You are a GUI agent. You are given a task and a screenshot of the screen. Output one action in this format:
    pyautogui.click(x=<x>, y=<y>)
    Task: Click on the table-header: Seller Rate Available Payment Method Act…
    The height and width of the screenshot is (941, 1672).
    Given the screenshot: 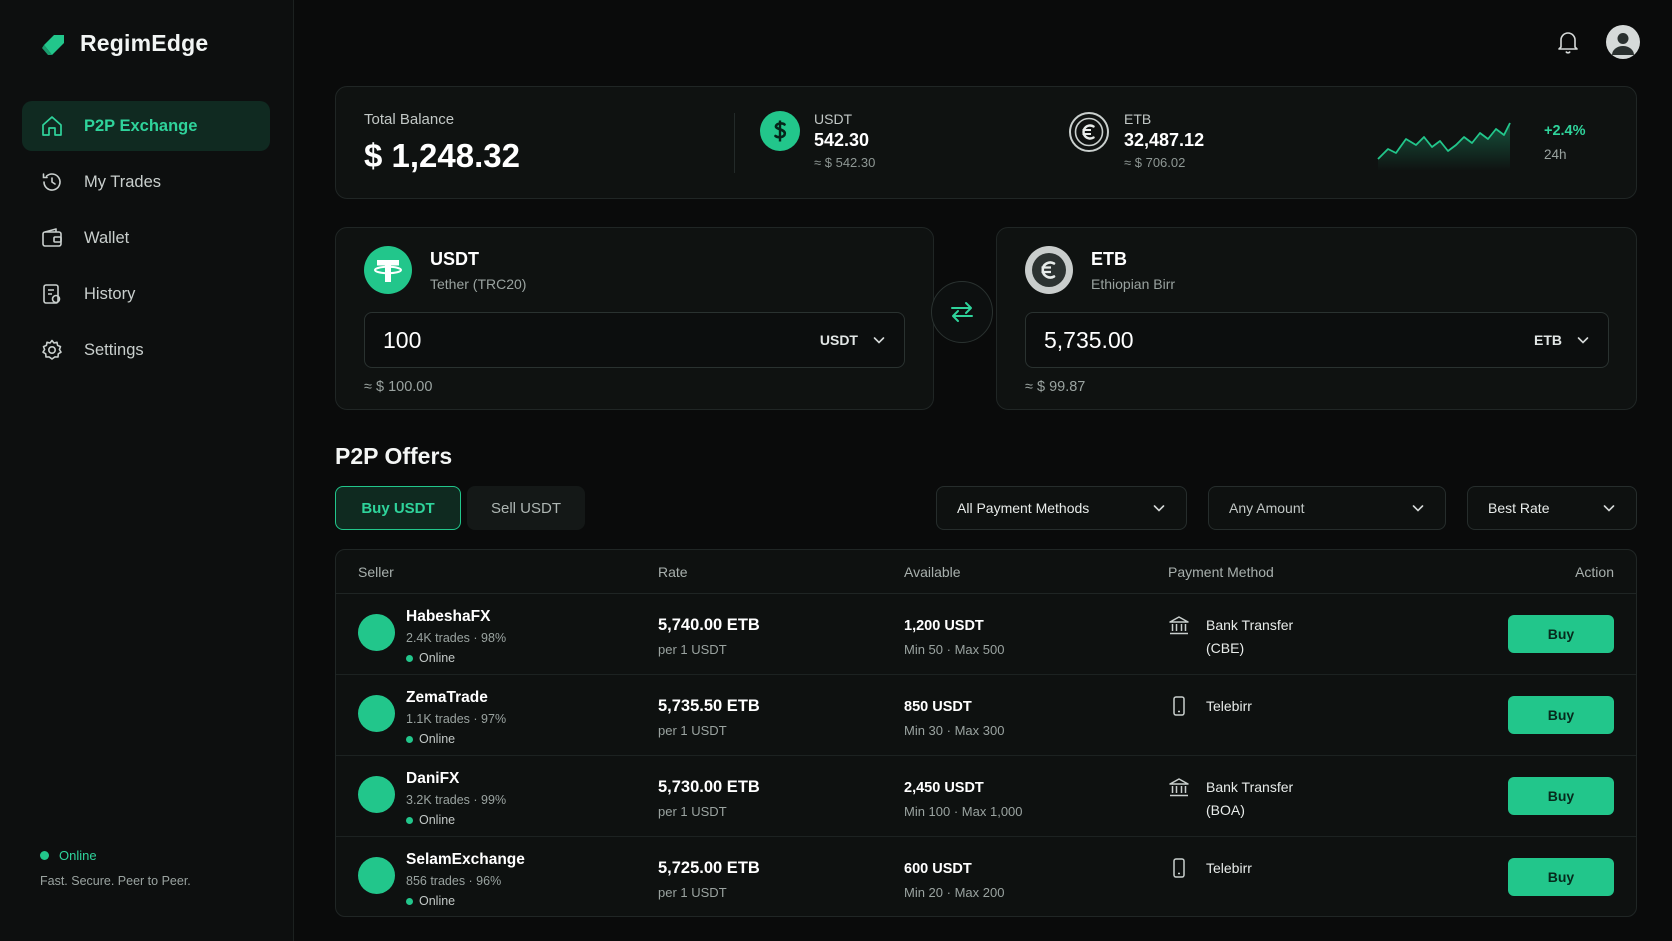 What is the action you would take?
    pyautogui.click(x=986, y=572)
    